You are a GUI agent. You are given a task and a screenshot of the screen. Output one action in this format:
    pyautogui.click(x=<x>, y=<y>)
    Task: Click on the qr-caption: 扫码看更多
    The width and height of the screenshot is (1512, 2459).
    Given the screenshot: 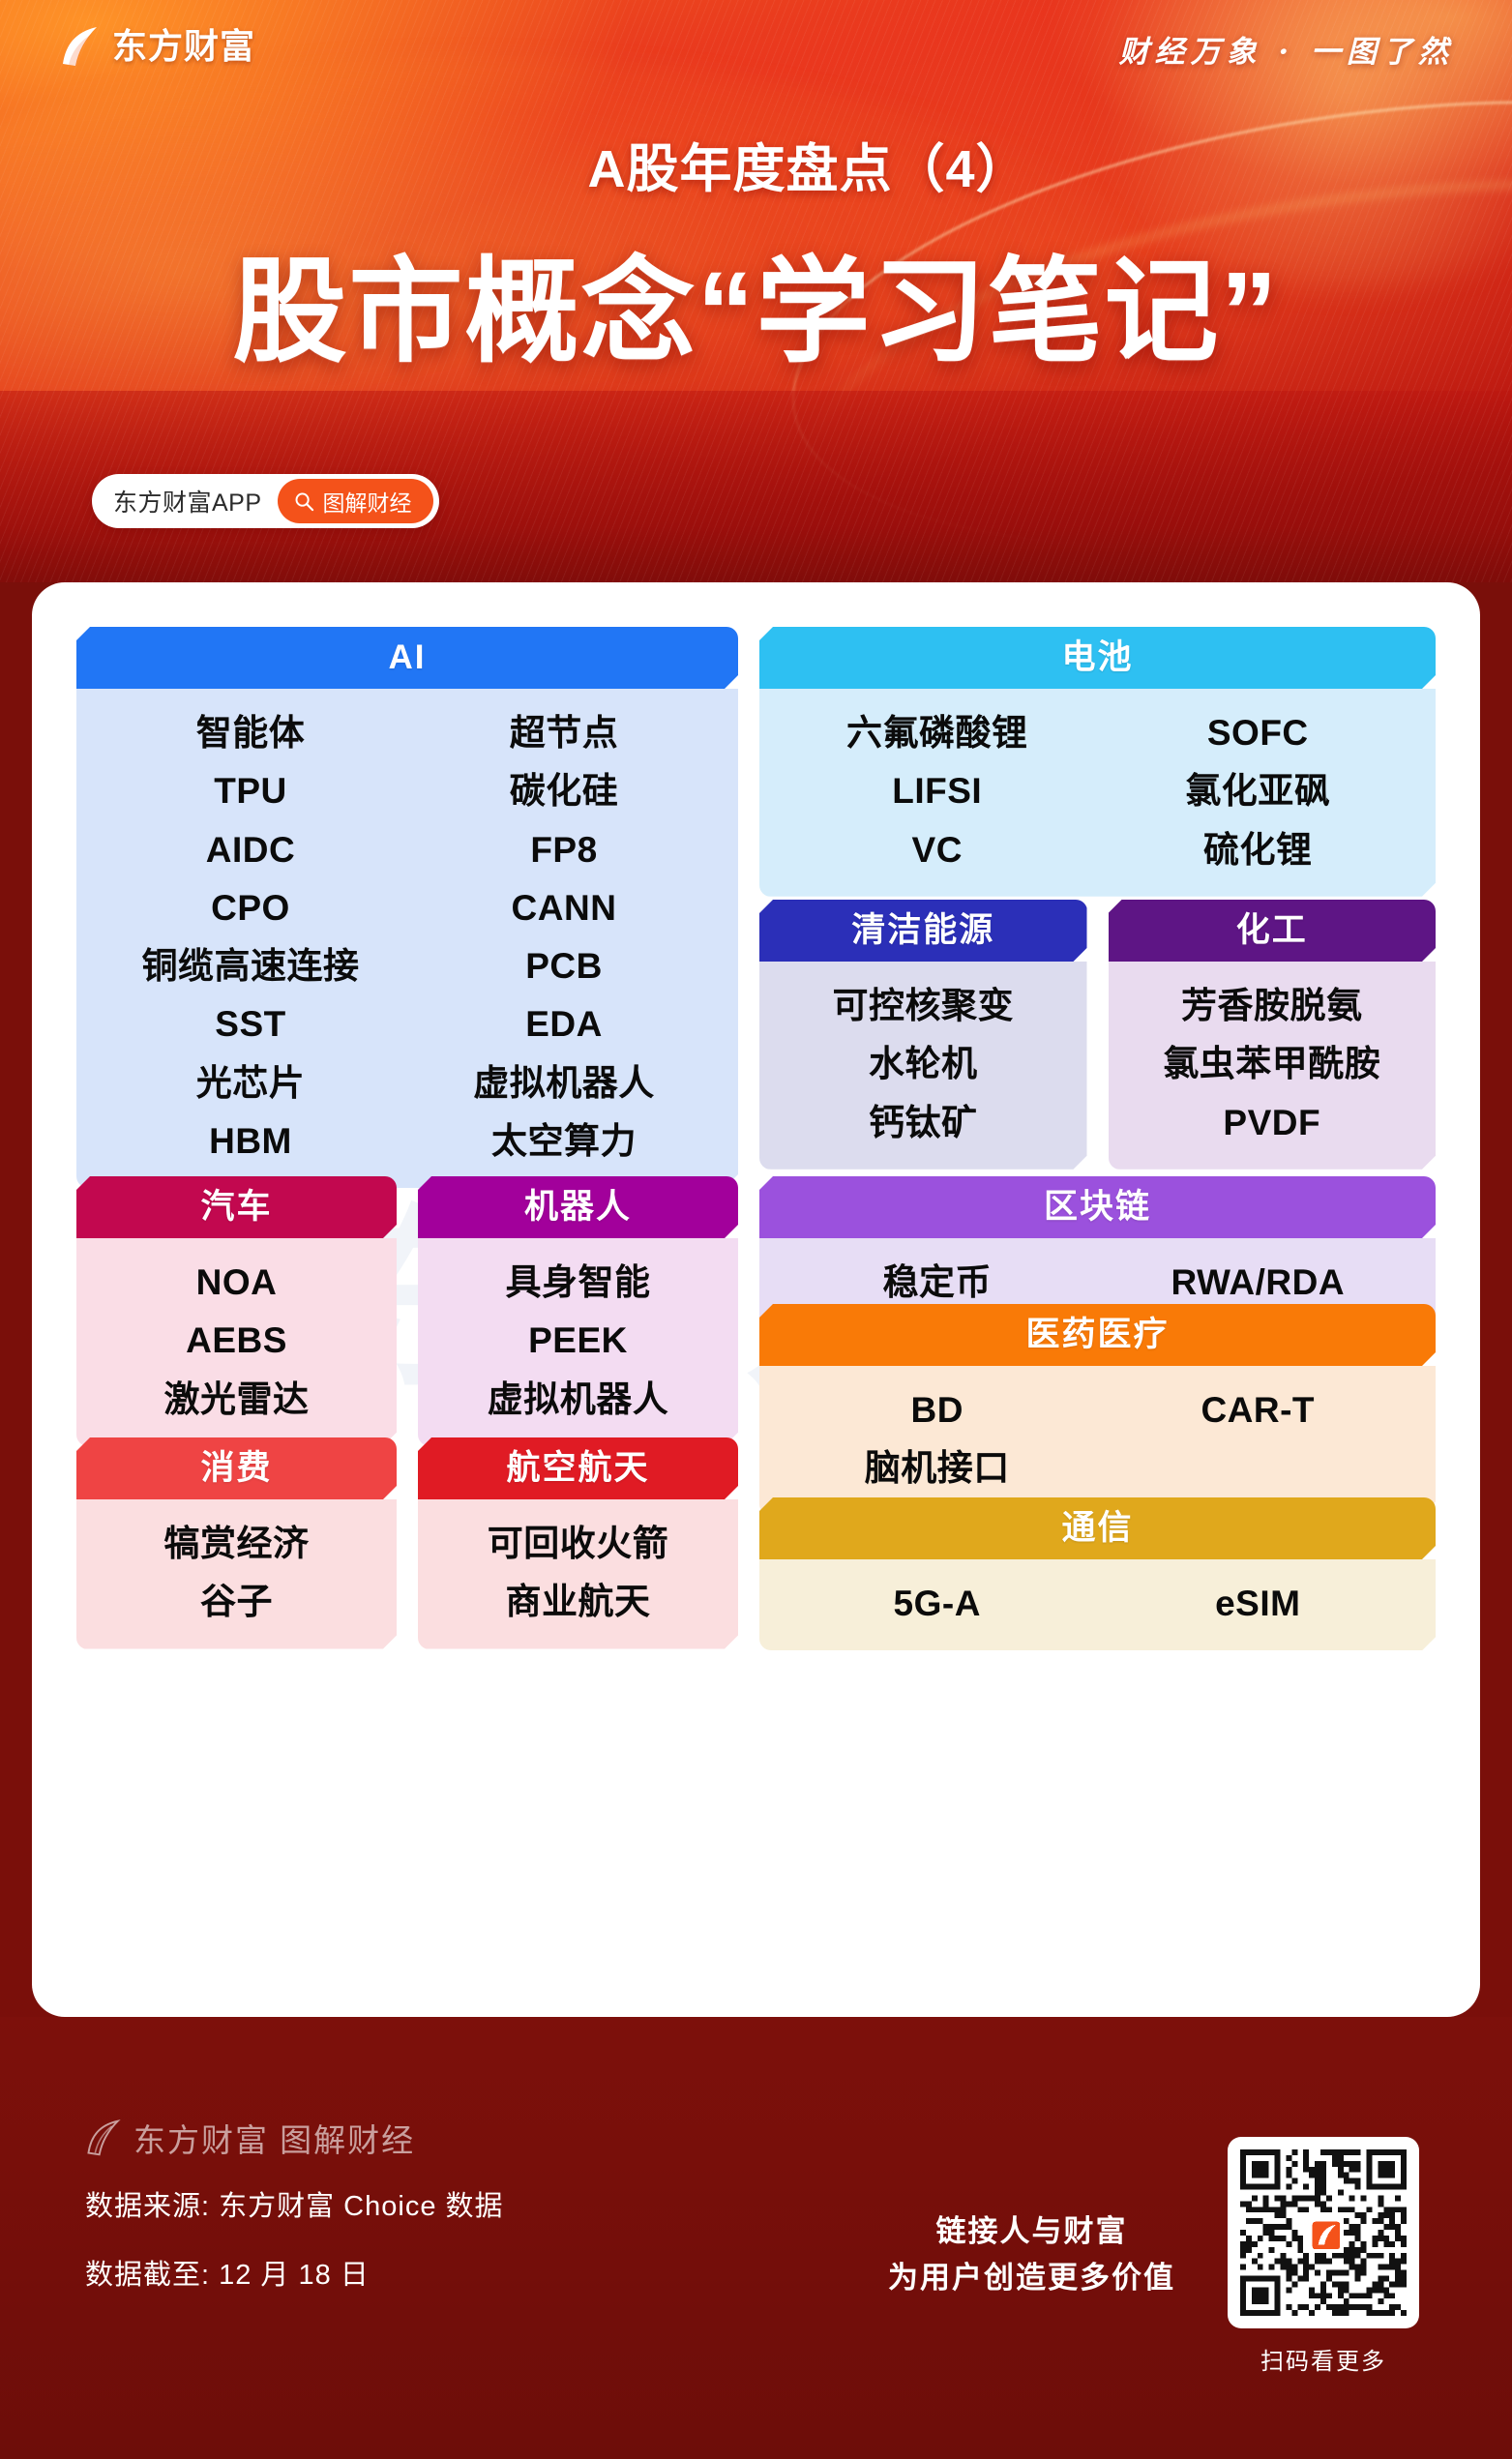 What is the action you would take?
    pyautogui.click(x=1323, y=2362)
    